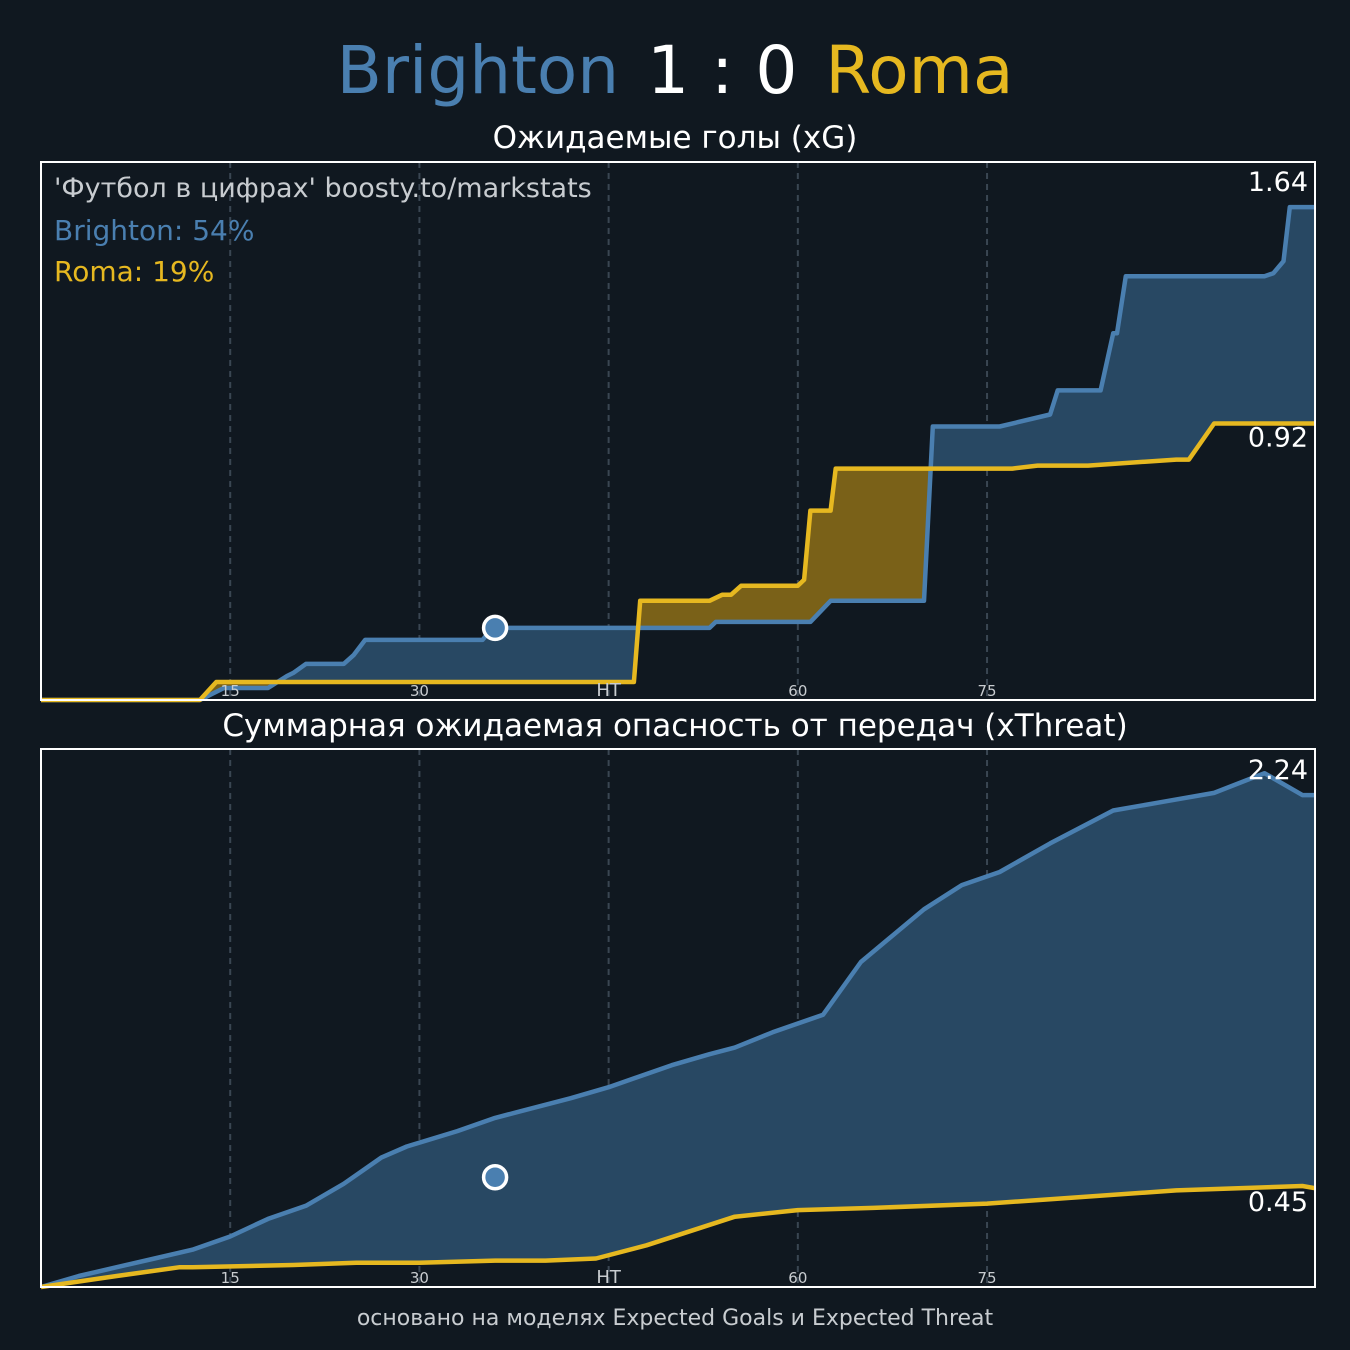 This screenshot has height=1350, width=1350. I want to click on xg-chart-title: Ожидаемые голы (xG), so click(675, 138).